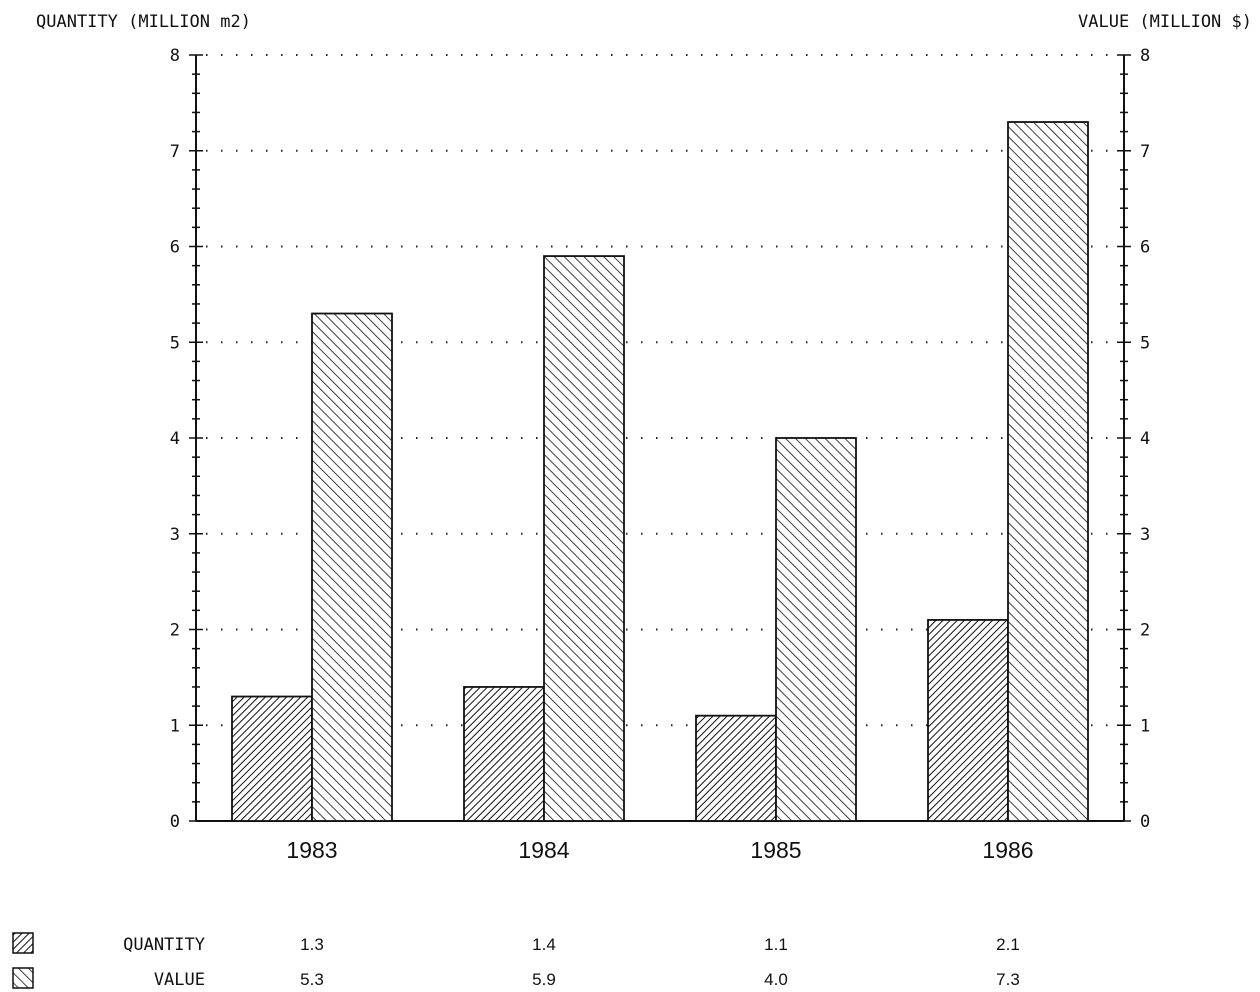 This screenshot has width=1260, height=992. Describe the element at coordinates (1145, 726) in the screenshot. I see `y-tick-label-right: 1` at that location.